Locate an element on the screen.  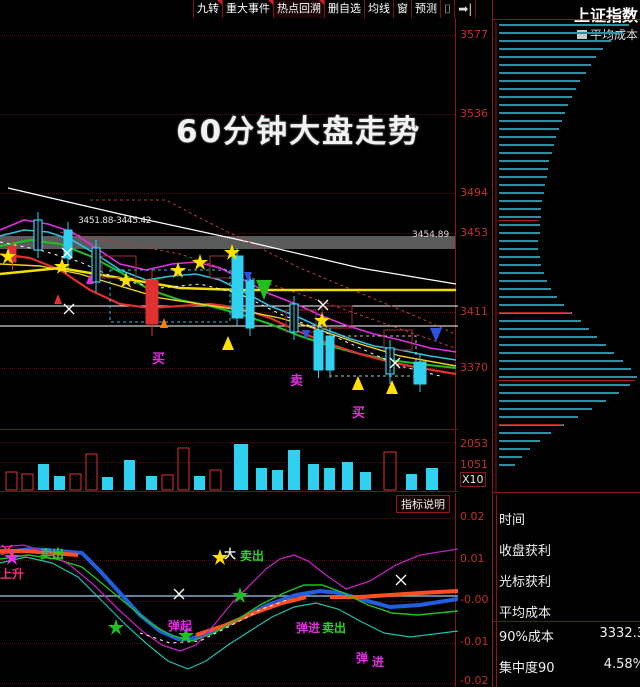
data-table-left-rule is located at coordinates (496, 591).